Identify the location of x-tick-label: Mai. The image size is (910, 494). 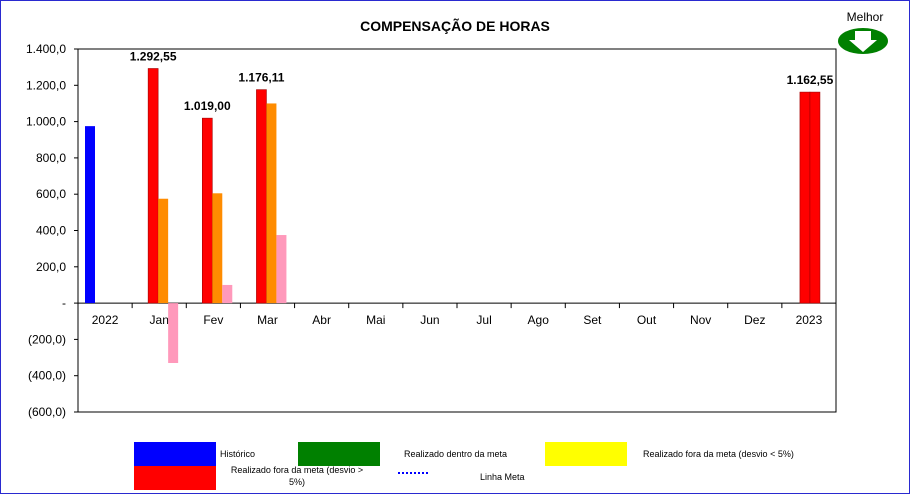
(375, 320).